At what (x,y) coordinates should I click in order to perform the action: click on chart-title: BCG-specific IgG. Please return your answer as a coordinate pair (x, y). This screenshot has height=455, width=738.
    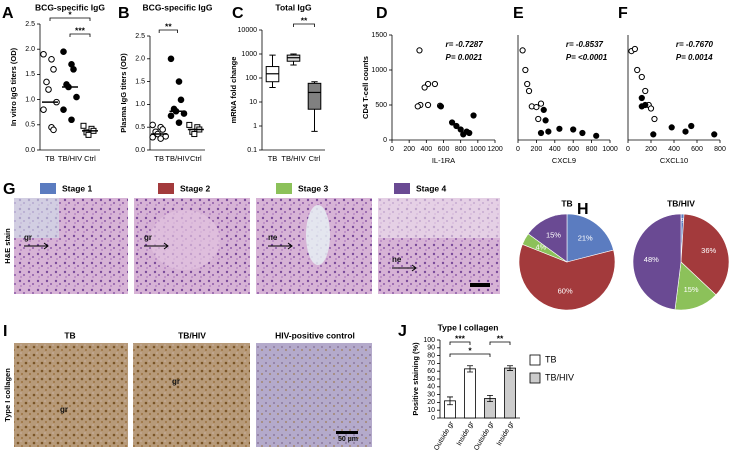
    Looking at the image, I should click on (70, 7).